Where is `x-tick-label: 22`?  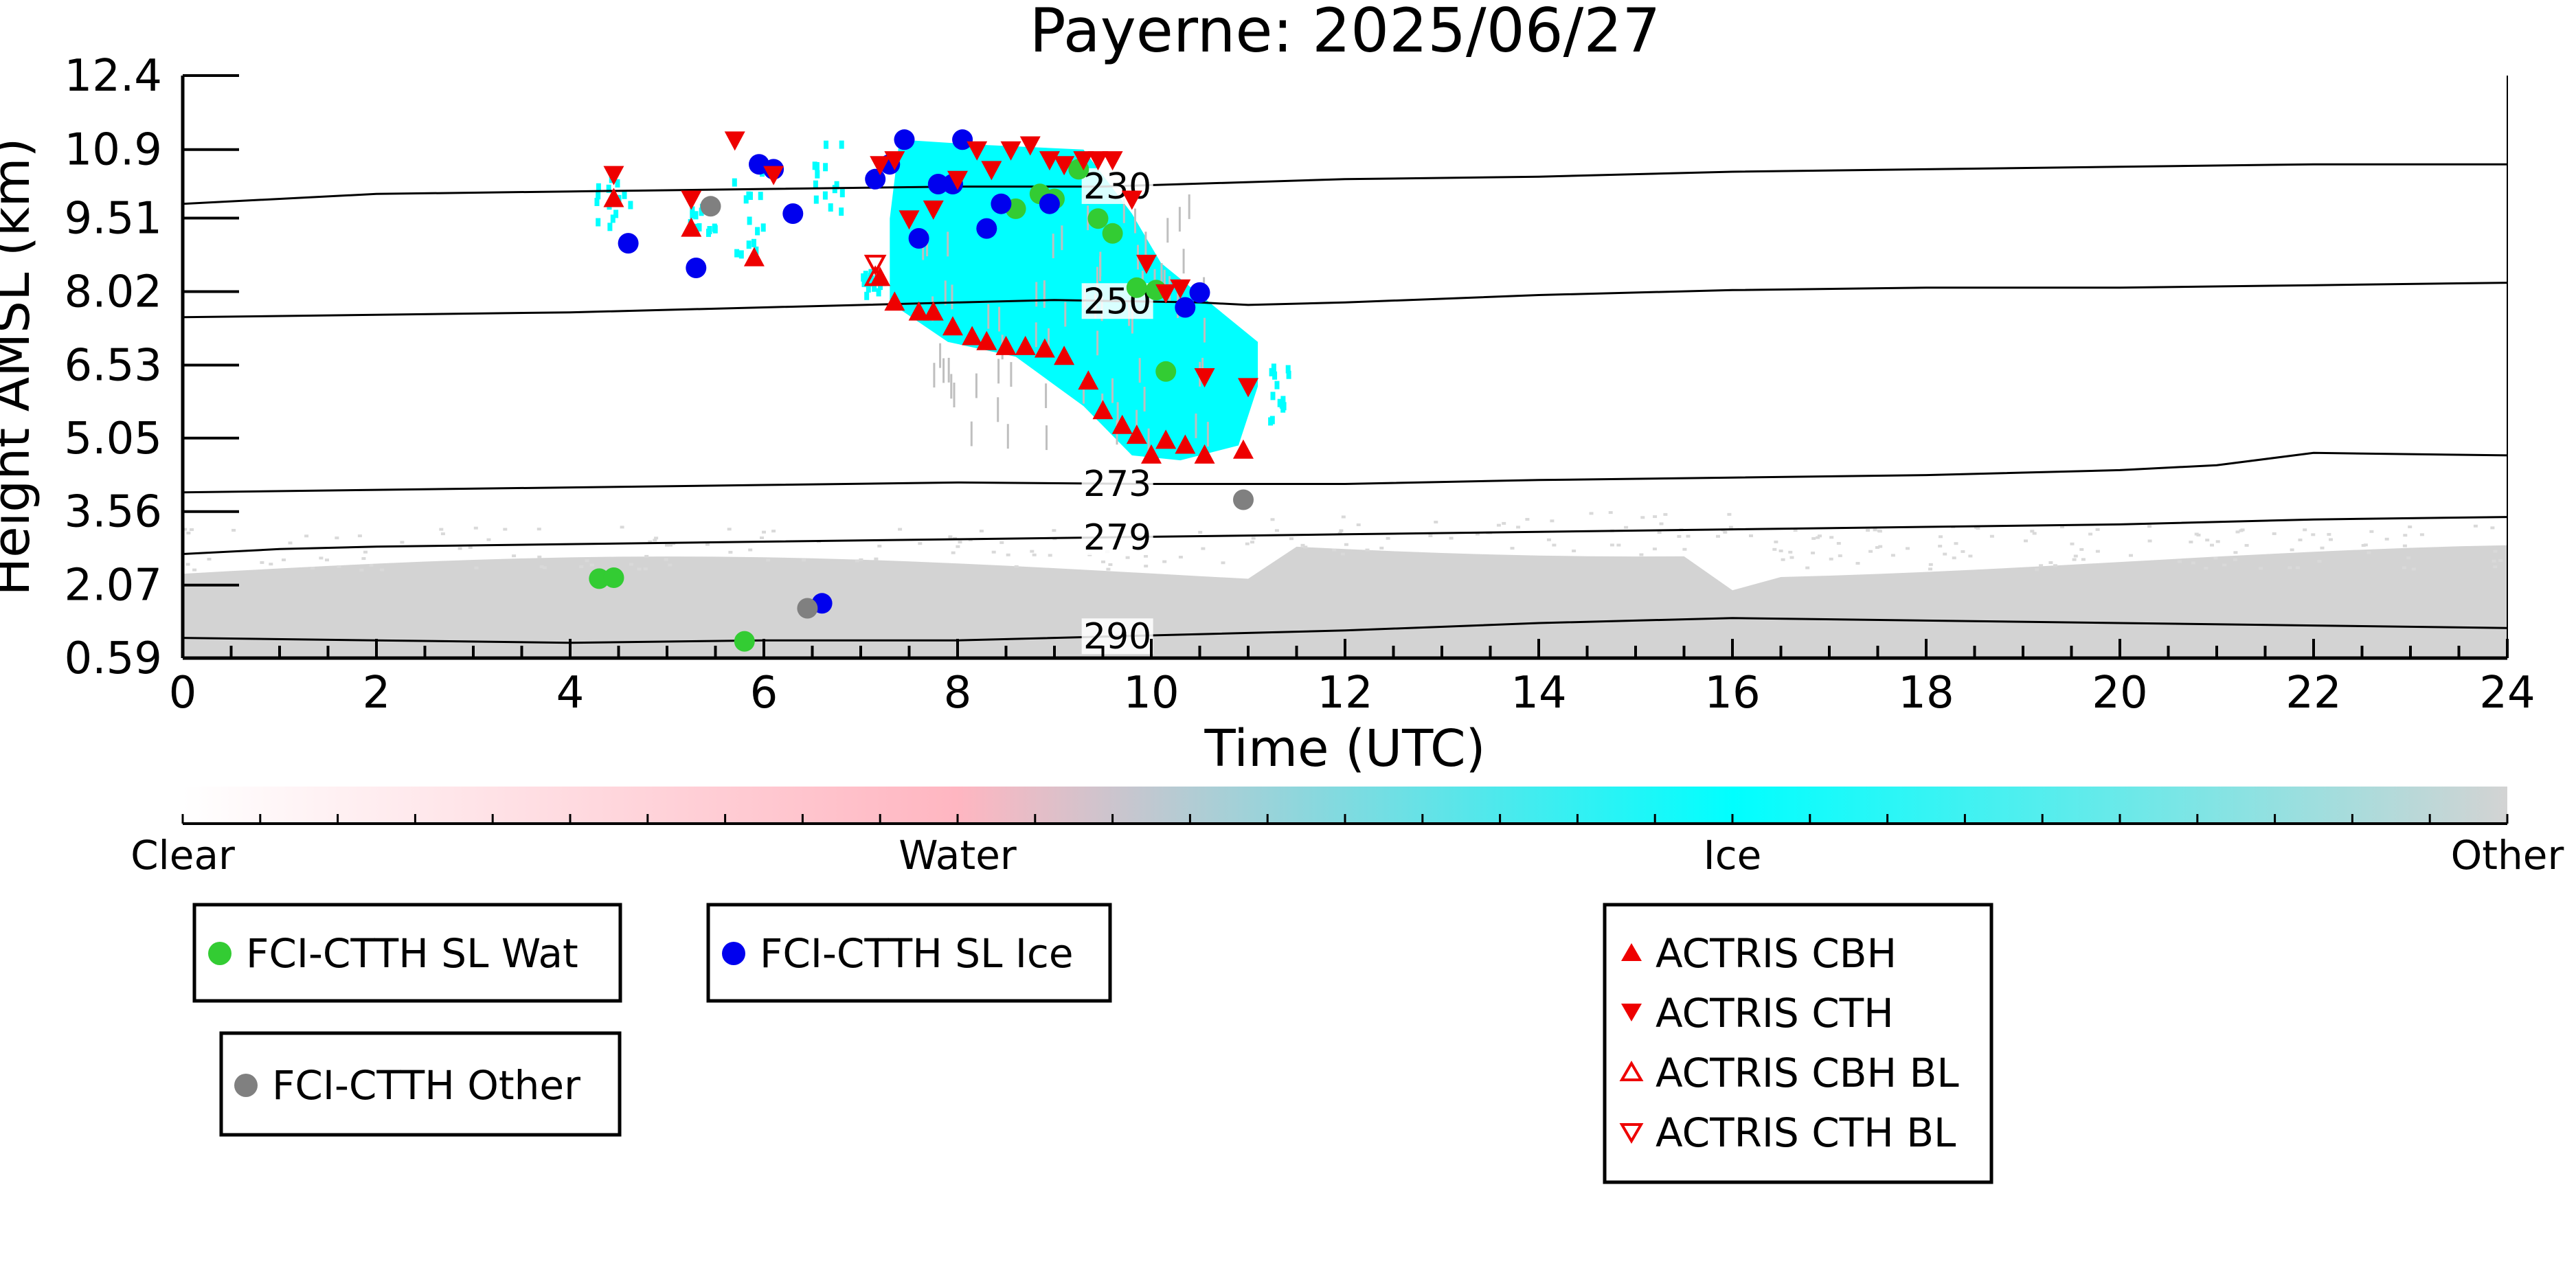
x-tick-label: 22 is located at coordinates (2313, 693).